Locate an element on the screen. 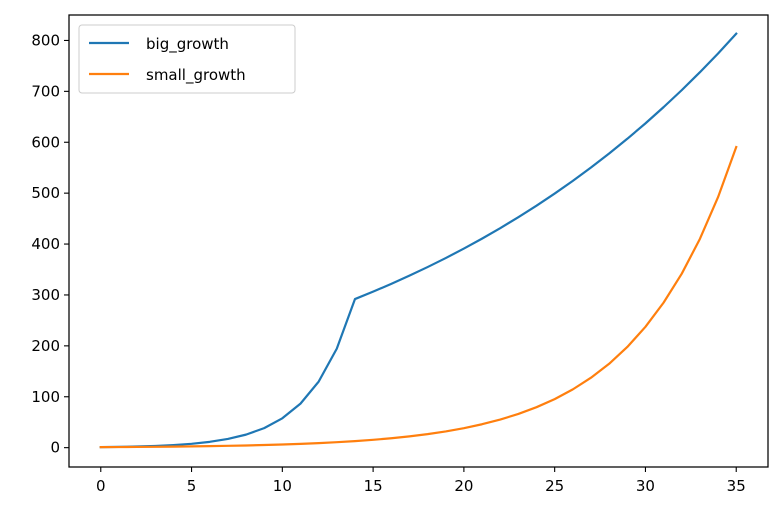 This screenshot has width=781, height=517. legend-box is located at coordinates (187, 59).